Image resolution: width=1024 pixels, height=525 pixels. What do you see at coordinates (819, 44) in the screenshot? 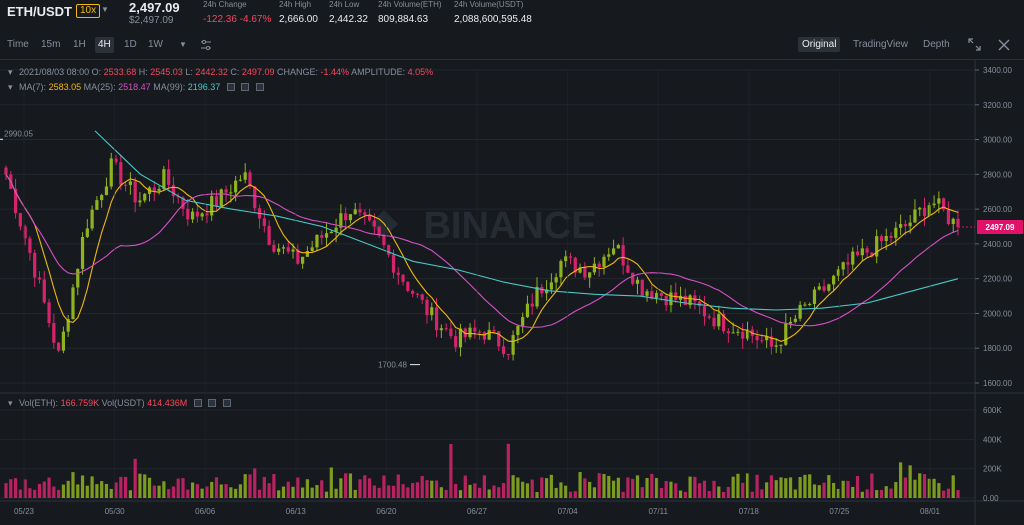
I see `view-original: Original` at bounding box center [819, 44].